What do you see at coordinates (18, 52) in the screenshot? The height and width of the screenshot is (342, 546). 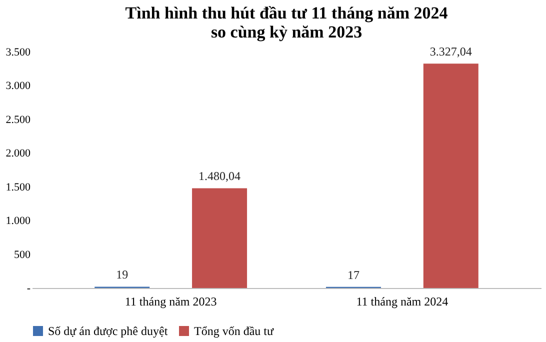 I see `y-tick-label: 3.500` at bounding box center [18, 52].